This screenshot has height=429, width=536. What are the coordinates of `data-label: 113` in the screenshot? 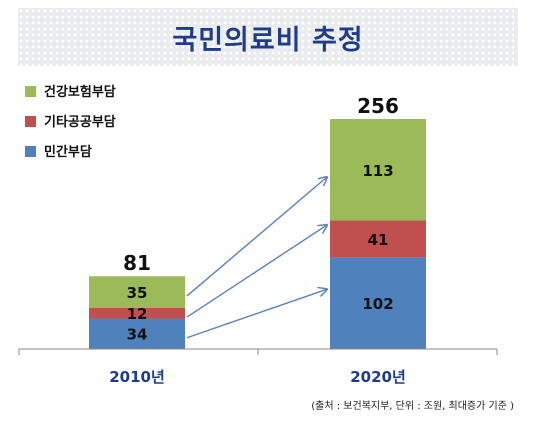 It's located at (377, 171).